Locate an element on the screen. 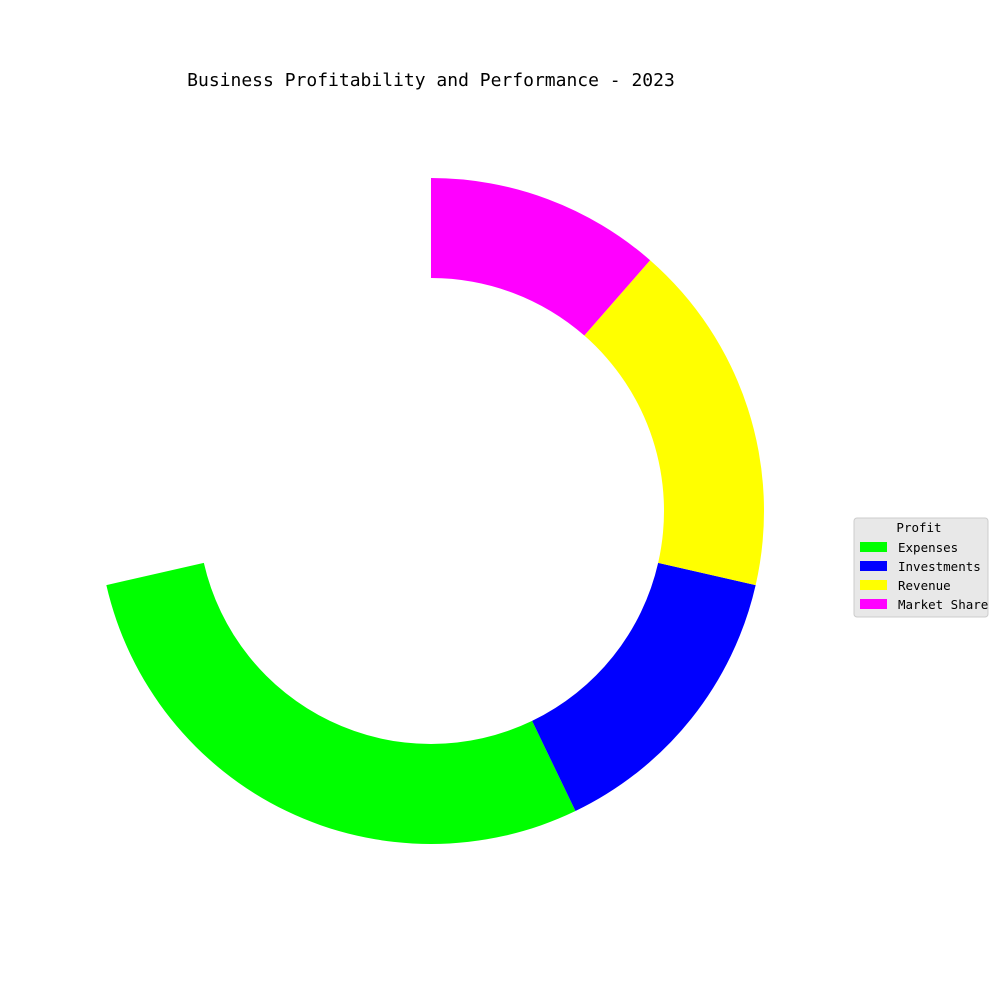 This screenshot has height=1000, width=1000. donut-slice-revenue is located at coordinates (674, 423).